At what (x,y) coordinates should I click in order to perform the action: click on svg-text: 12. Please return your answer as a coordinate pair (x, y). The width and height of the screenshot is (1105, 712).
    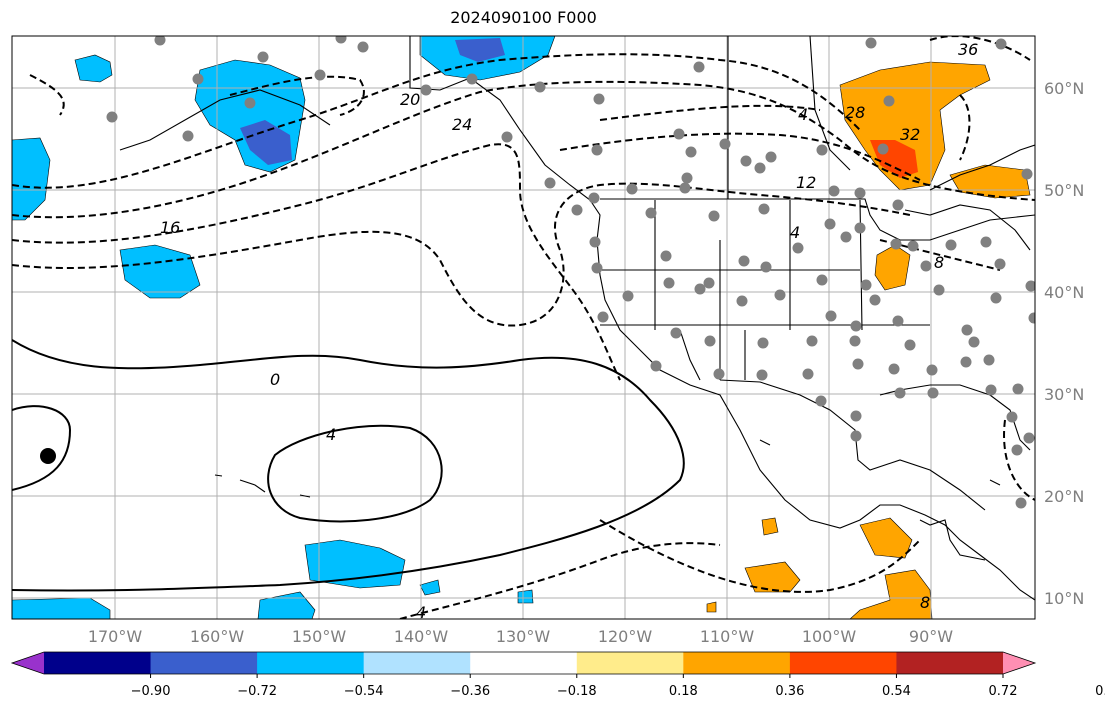
    Looking at the image, I should click on (806, 182).